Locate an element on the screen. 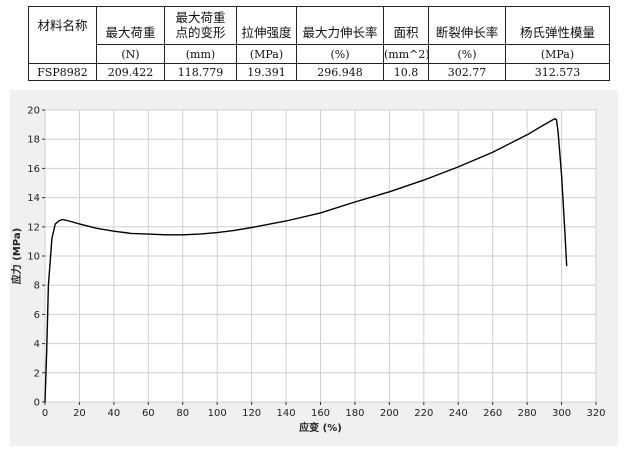 The width and height of the screenshot is (624, 452). x-tick-label: 60 is located at coordinates (148, 413).